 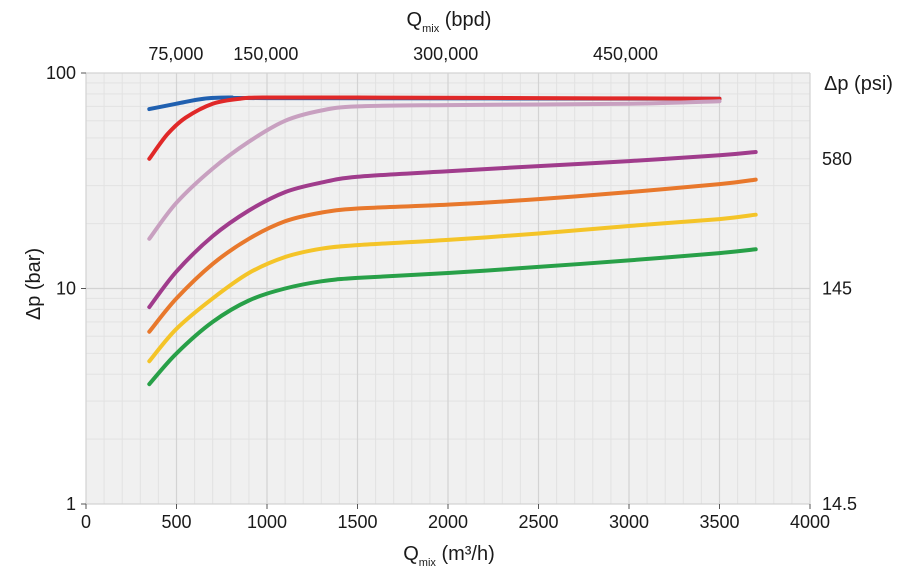 What do you see at coordinates (267, 522) in the screenshot?
I see `x-tick-label: 1000` at bounding box center [267, 522].